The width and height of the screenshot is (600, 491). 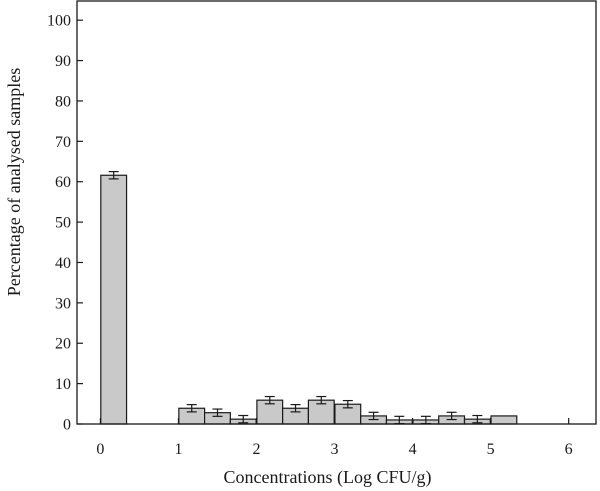 What do you see at coordinates (63, 263) in the screenshot?
I see `y-tick-label: 40` at bounding box center [63, 263].